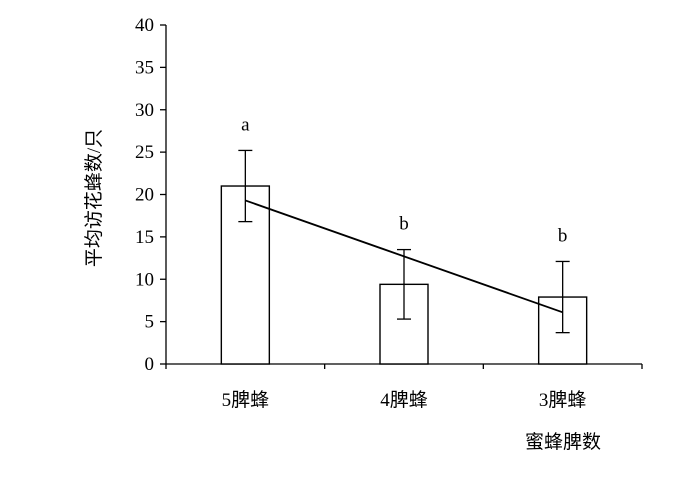  What do you see at coordinates (150, 364) in the screenshot?
I see `y-tick-label: 0` at bounding box center [150, 364].